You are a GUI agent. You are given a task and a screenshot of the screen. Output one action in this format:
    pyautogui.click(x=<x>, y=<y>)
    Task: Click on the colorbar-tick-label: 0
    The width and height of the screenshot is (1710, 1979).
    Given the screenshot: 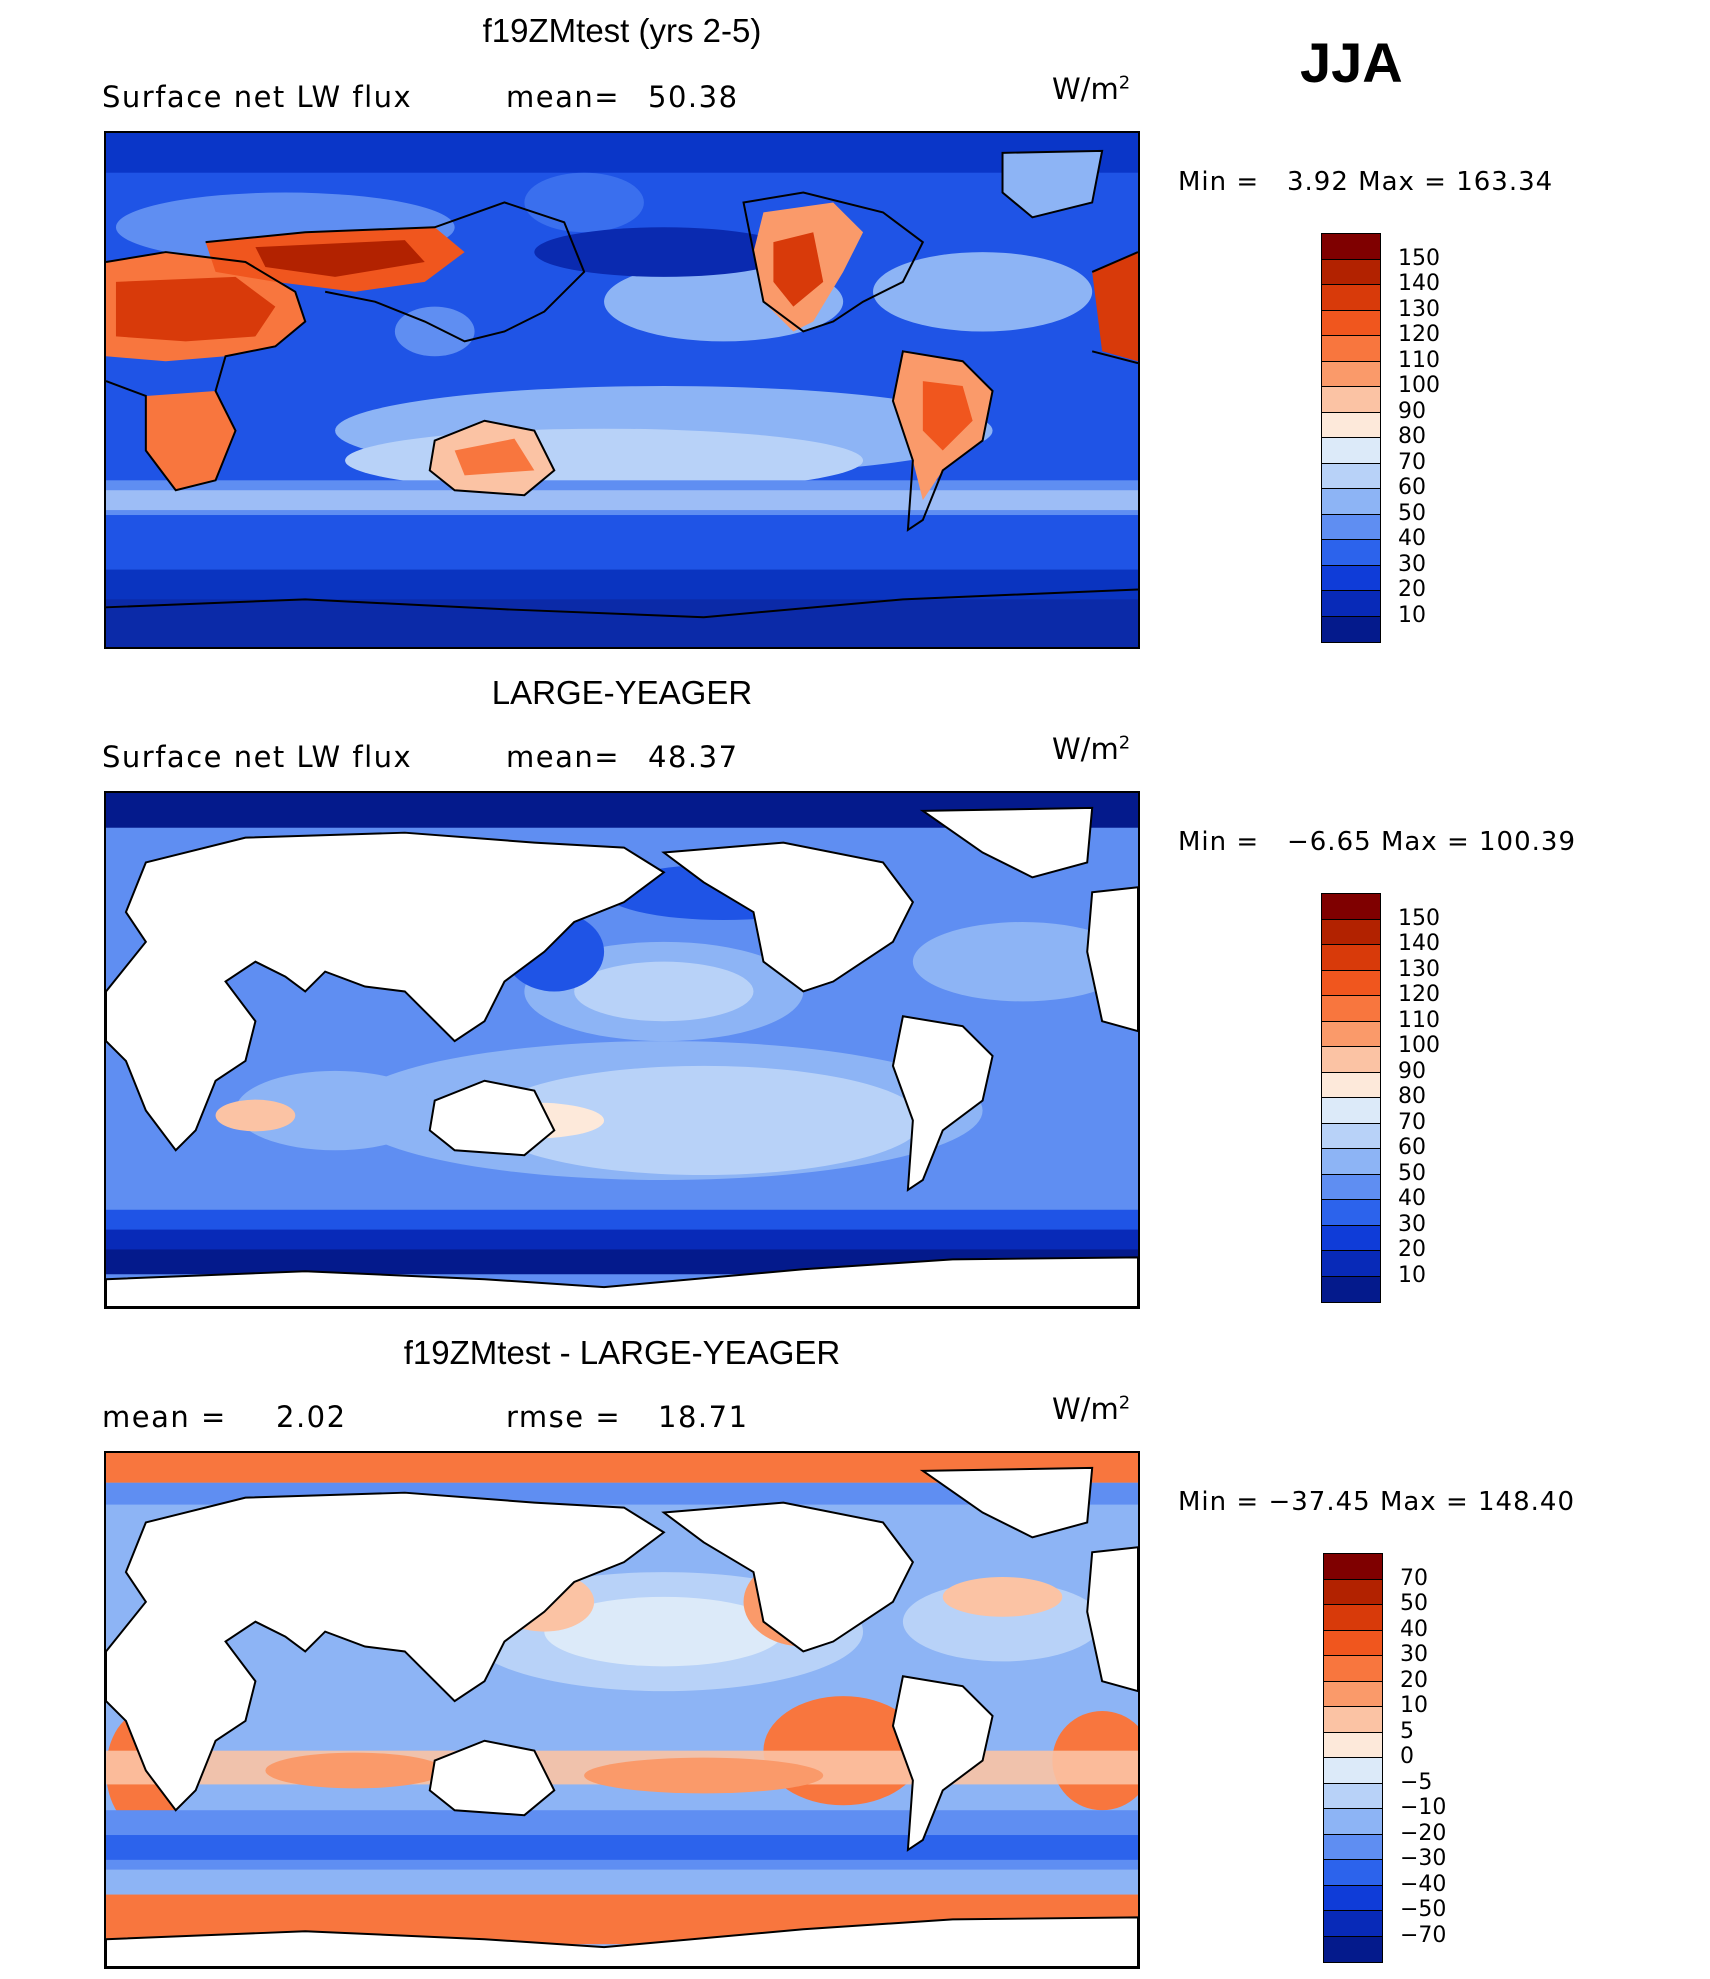 What is the action you would take?
    pyautogui.click(x=1407, y=1756)
    